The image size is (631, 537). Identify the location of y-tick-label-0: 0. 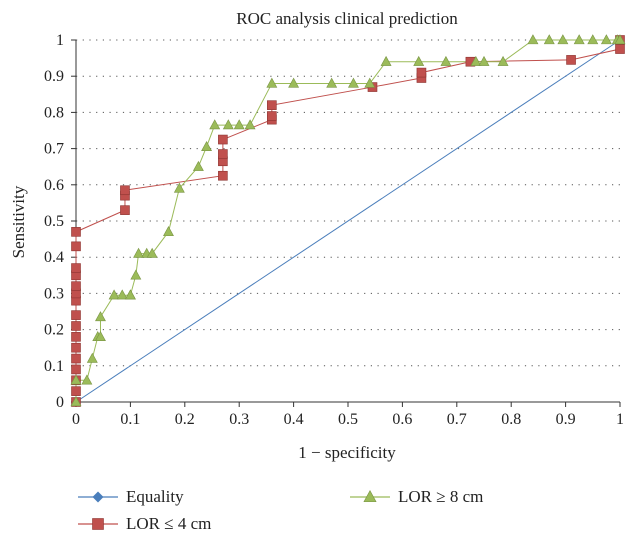
(60, 402).